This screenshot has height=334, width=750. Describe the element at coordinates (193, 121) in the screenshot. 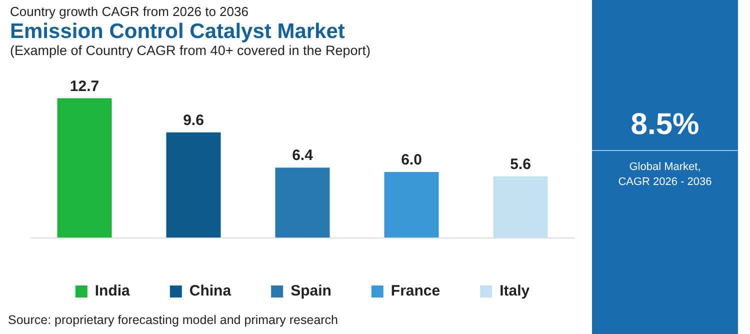

I see `data-label: 9.6` at that location.